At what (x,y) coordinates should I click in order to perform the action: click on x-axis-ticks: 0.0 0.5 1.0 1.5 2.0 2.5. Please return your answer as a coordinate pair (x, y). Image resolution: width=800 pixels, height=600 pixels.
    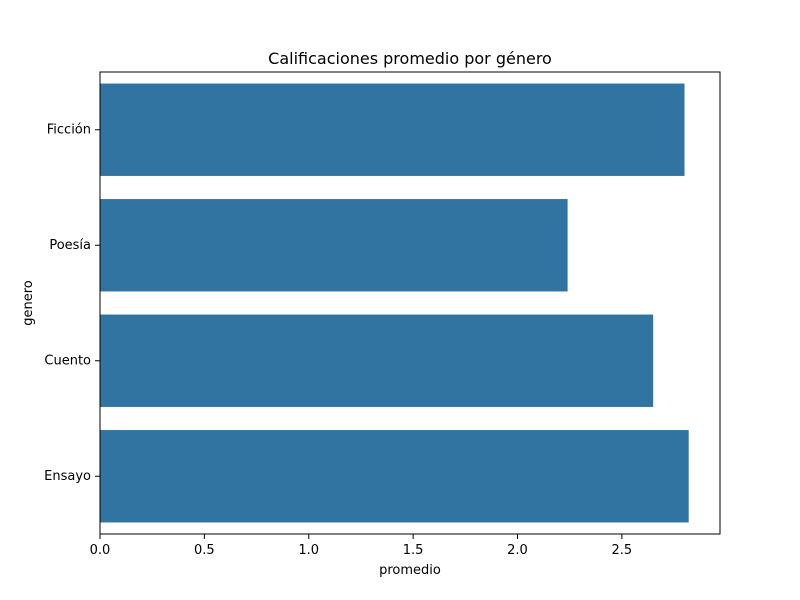
    Looking at the image, I should click on (361, 546).